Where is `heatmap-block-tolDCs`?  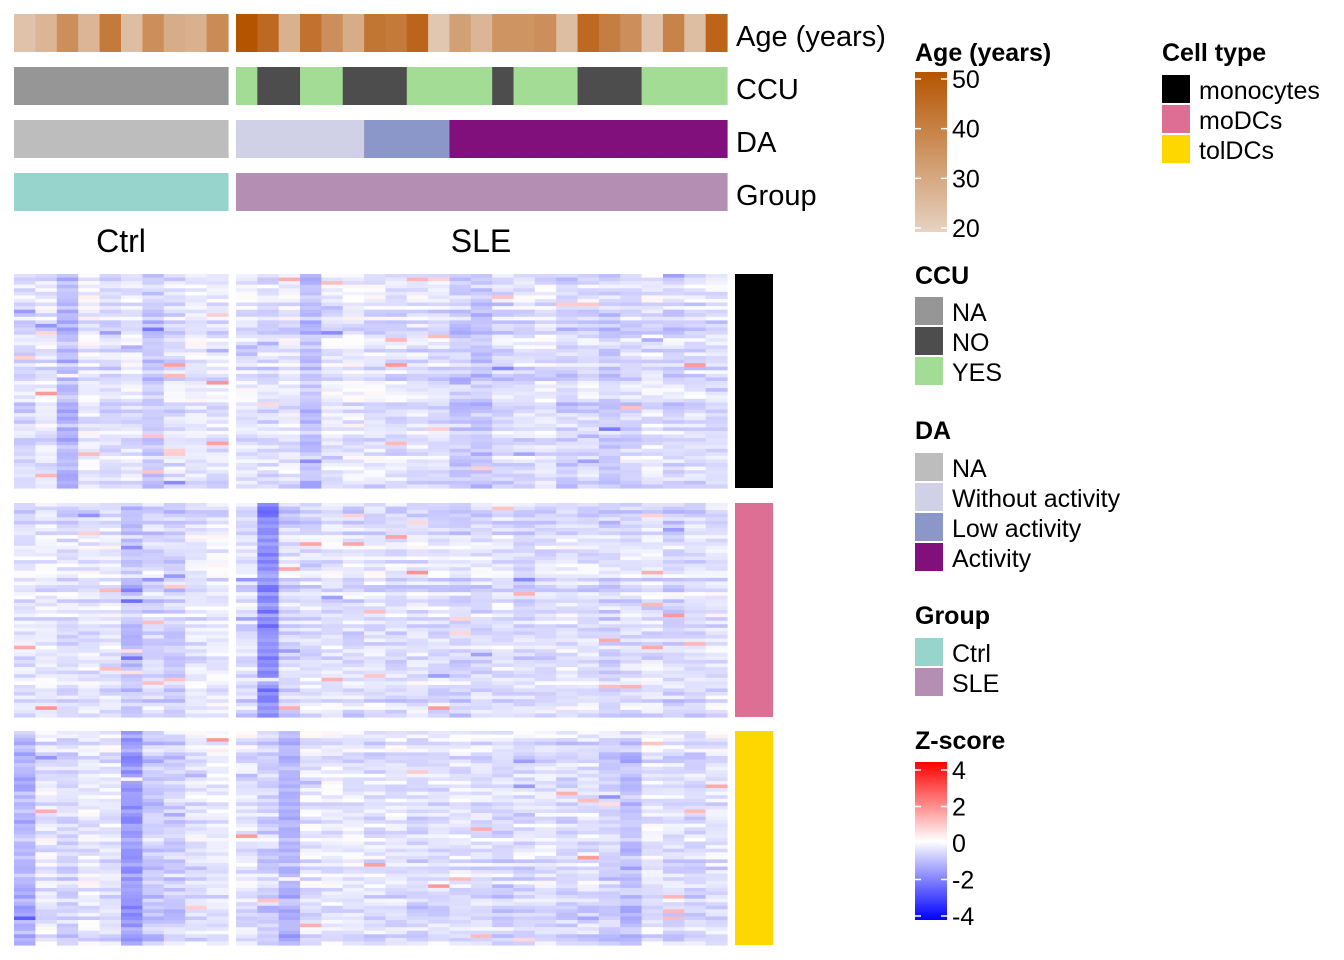 heatmap-block-tolDCs is located at coordinates (371, 838).